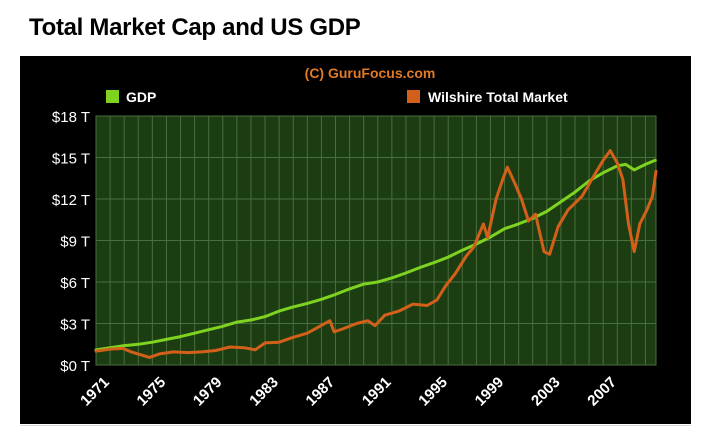 The height and width of the screenshot is (442, 717). I want to click on y-tick-label: $3 T, so click(75, 325).